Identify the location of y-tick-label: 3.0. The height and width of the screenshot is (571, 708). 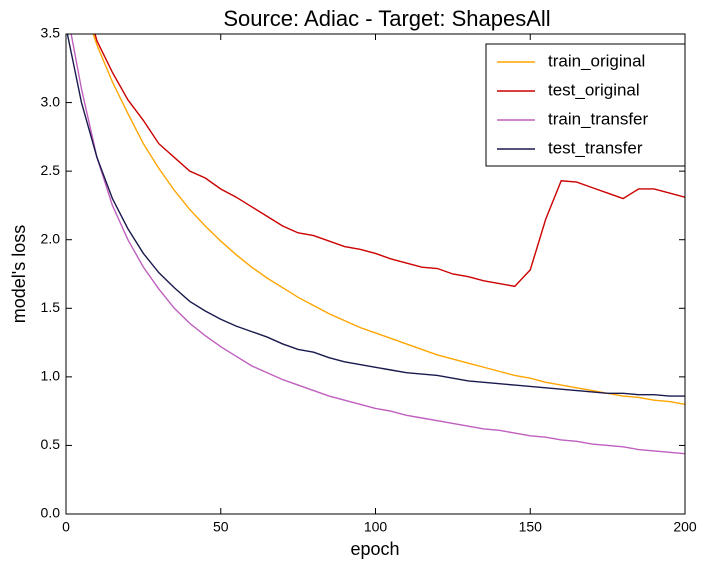
(51, 101).